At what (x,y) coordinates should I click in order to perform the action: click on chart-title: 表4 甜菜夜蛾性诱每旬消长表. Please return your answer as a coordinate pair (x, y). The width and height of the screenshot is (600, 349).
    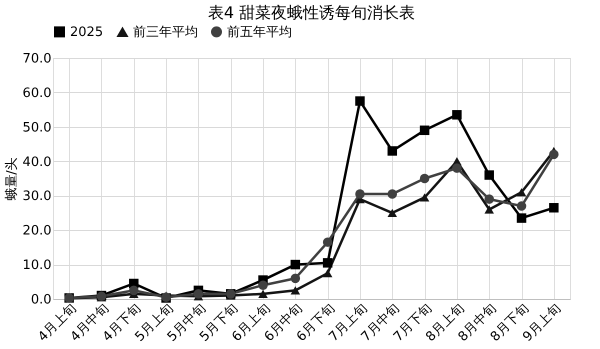
    Looking at the image, I should click on (312, 12).